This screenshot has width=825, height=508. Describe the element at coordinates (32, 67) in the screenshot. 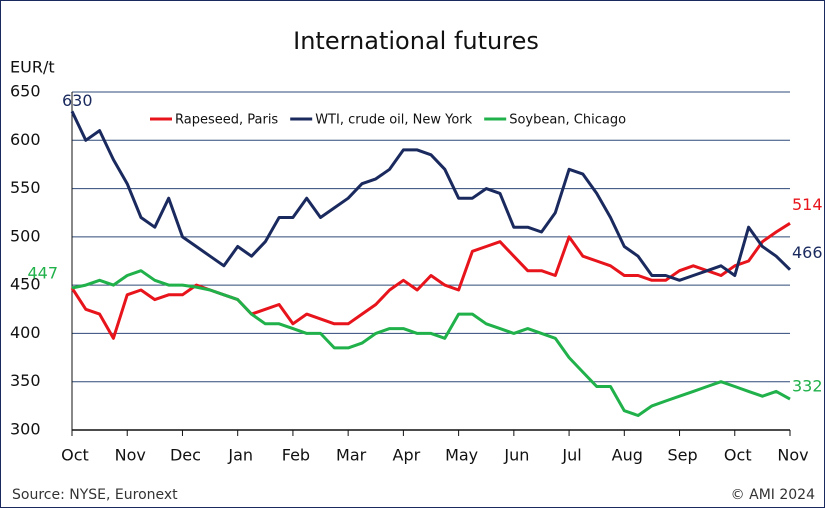

I see `y-axis-label: EUR/t` at that location.